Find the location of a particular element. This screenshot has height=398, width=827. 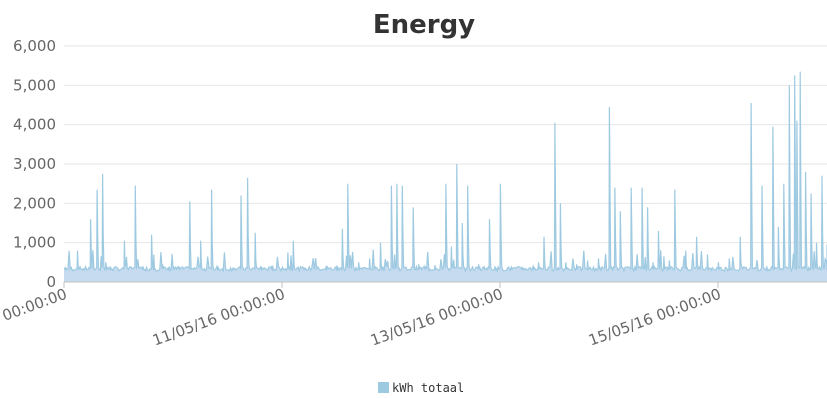

legend-swatch is located at coordinates (383, 387).